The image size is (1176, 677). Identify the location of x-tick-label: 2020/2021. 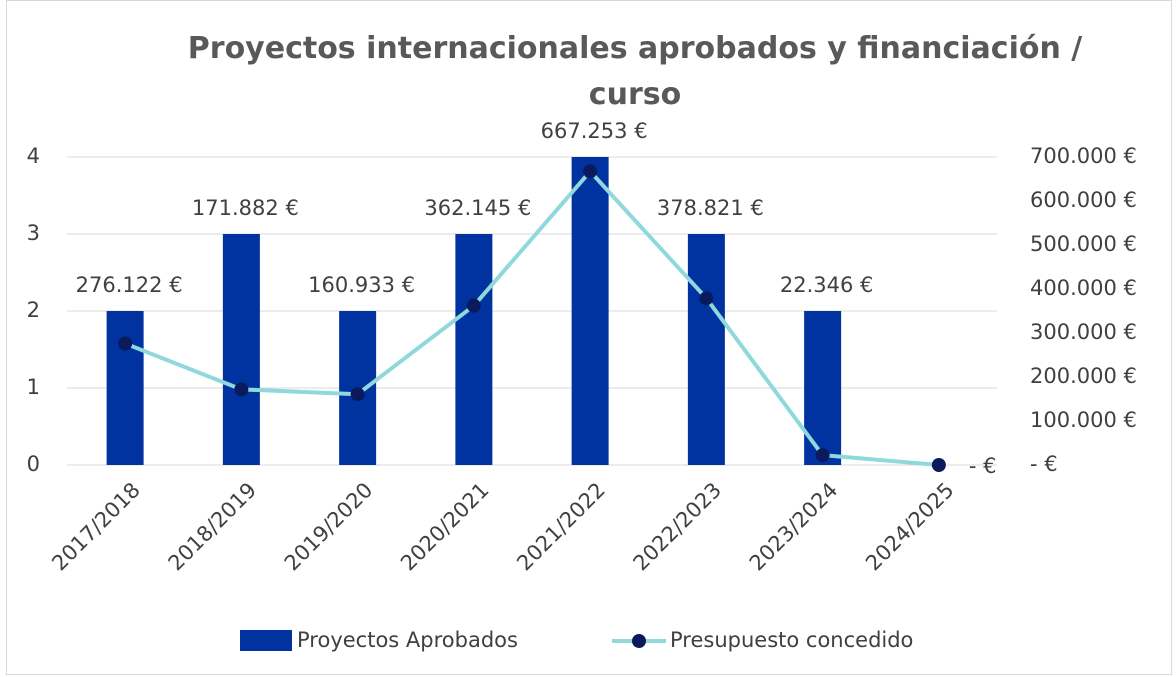
(445, 527).